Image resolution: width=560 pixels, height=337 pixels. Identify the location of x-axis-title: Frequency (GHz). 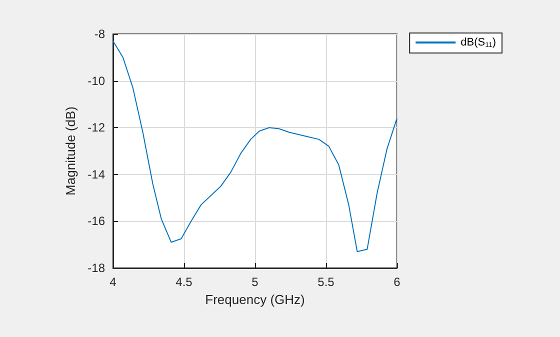
(255, 299).